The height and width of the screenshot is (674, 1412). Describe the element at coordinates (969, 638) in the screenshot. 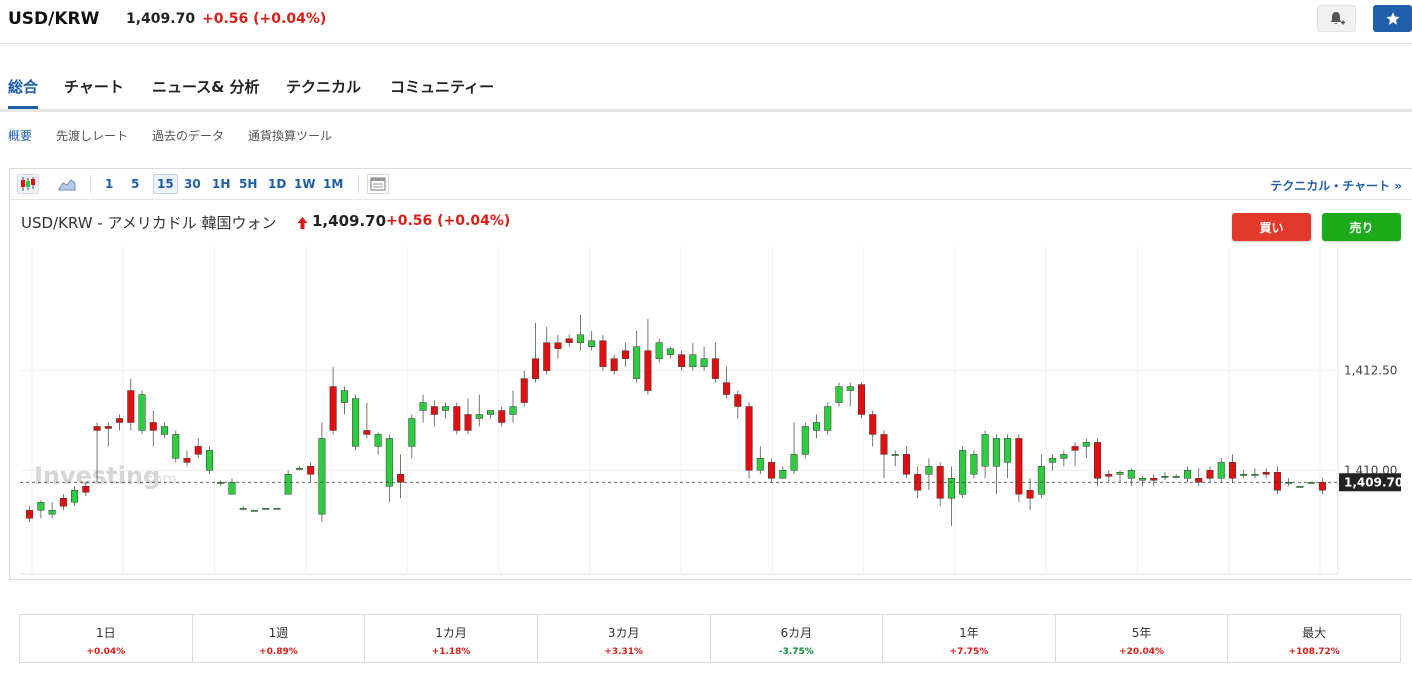

I see `perf-1y: 1年 +7.75%` at that location.